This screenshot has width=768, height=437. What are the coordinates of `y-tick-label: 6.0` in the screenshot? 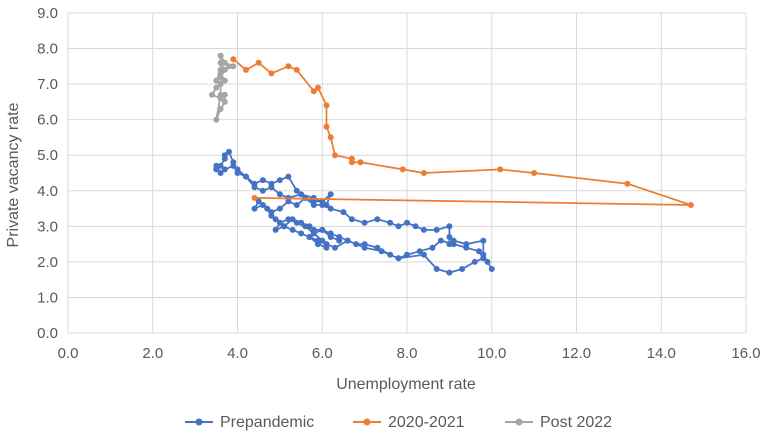 It's located at (47, 120).